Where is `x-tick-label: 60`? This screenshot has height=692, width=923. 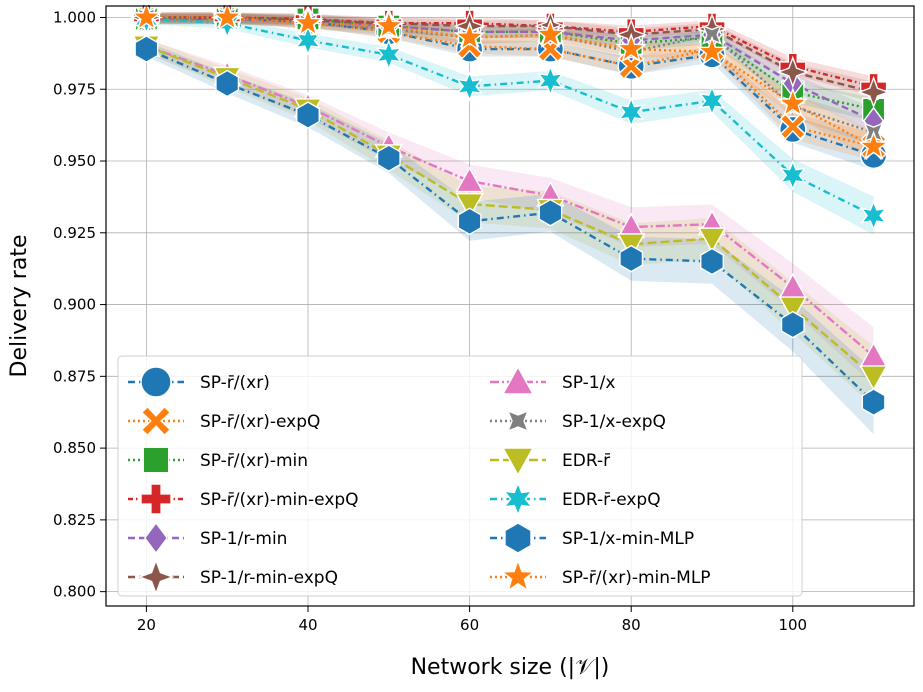
x-tick-label: 60 is located at coordinates (469, 625).